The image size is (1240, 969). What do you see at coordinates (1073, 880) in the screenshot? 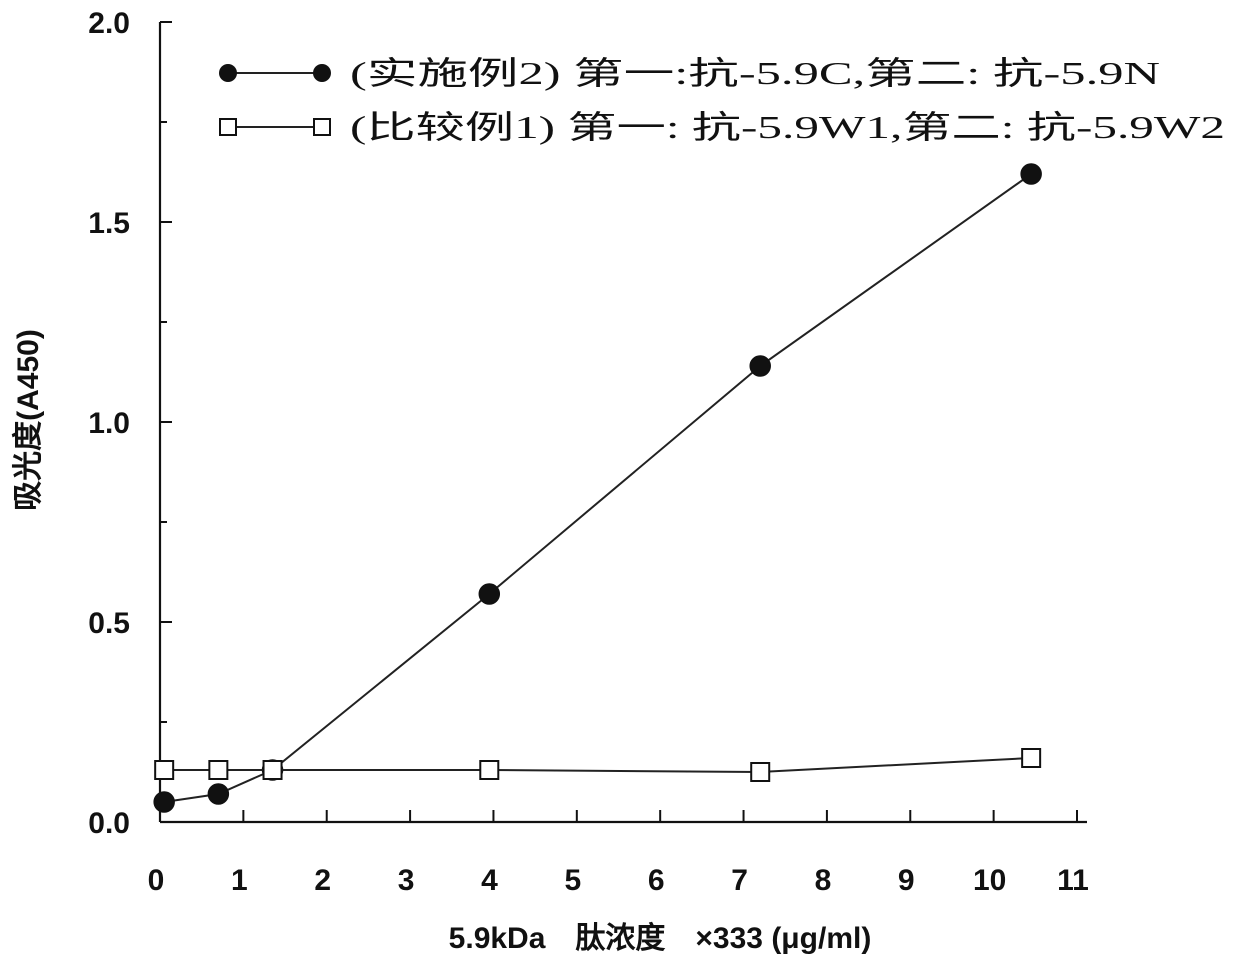
I see `x-tick-label: 11` at bounding box center [1073, 880].